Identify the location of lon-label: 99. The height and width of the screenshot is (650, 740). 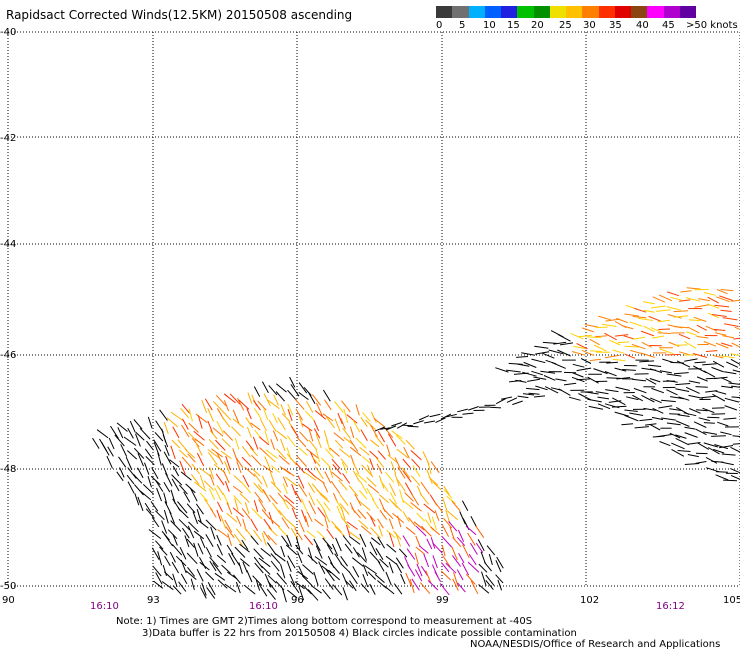
(442, 600).